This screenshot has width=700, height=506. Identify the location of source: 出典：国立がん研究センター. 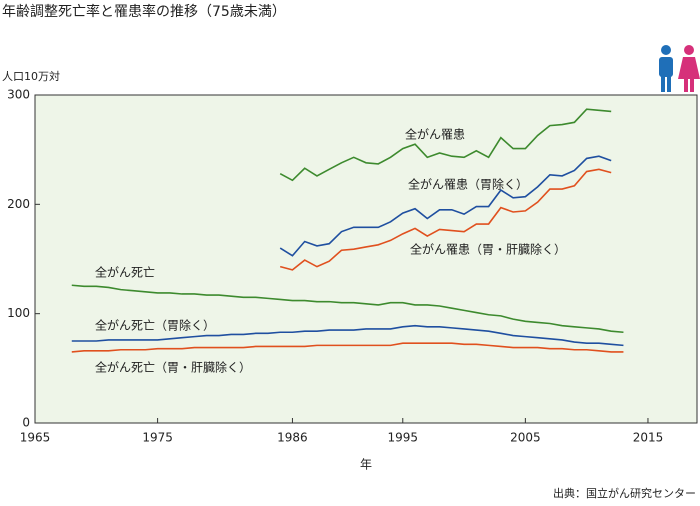
(624, 493).